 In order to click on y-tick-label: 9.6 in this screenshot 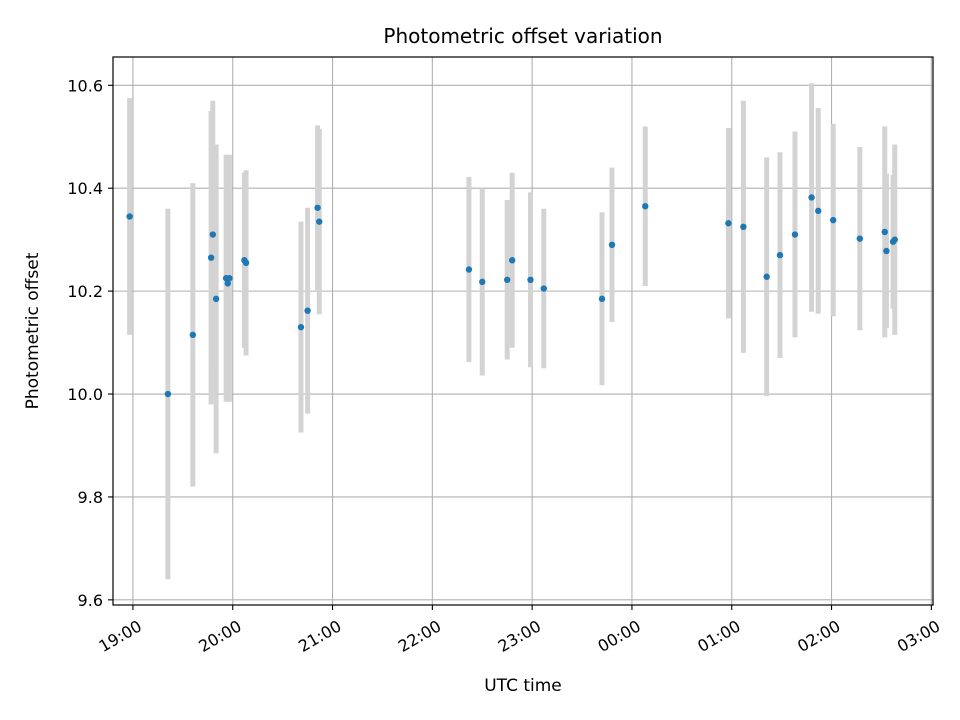, I will do `click(90, 600)`.